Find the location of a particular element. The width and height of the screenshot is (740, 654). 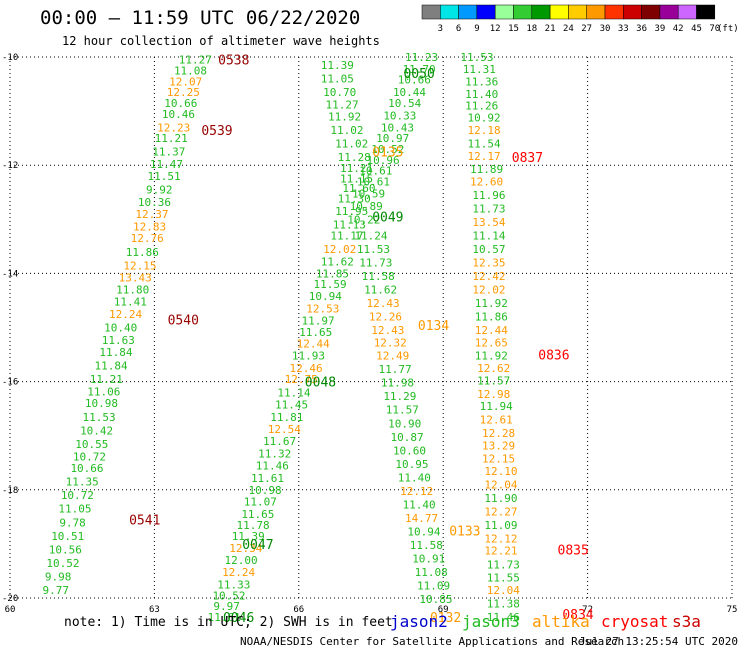

wave-height-value: 10.98 is located at coordinates (265, 490).